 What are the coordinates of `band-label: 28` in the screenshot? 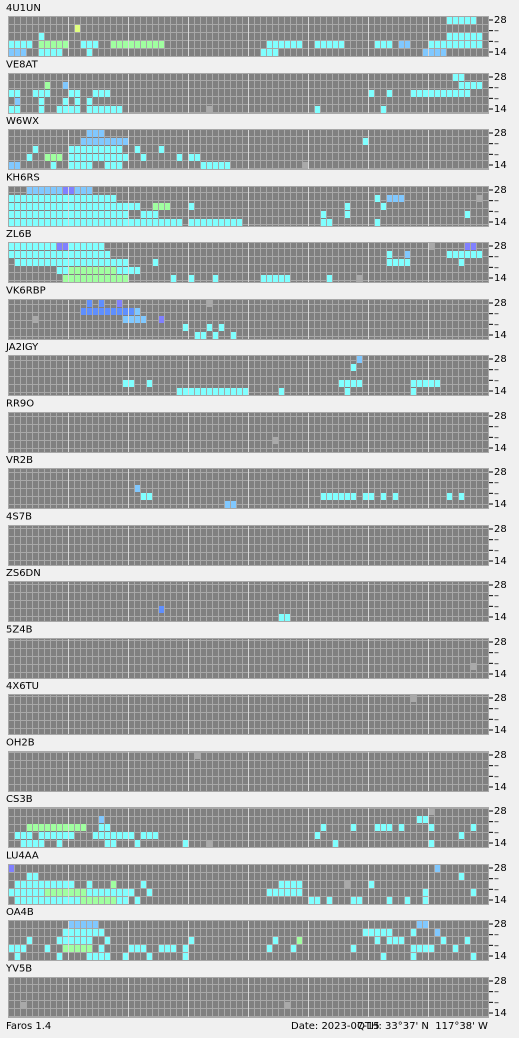 It's located at (500, 472).